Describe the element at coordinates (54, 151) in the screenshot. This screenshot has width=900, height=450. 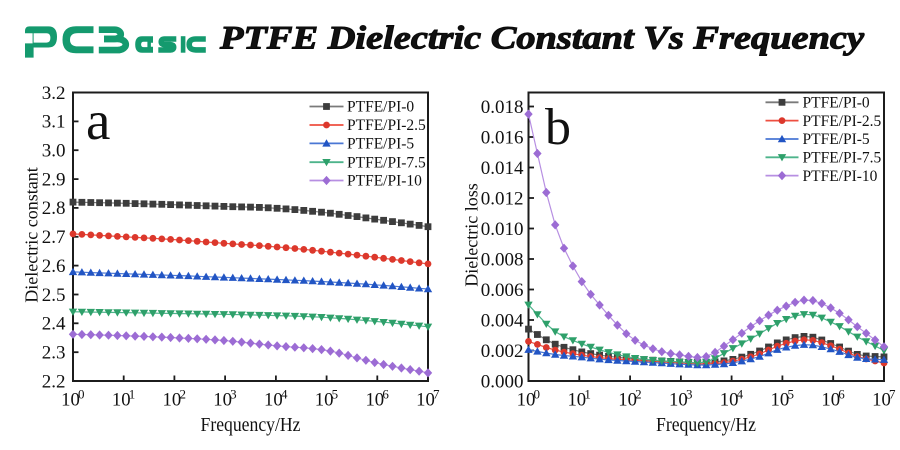
I see `svg-text: 3.0` at that location.